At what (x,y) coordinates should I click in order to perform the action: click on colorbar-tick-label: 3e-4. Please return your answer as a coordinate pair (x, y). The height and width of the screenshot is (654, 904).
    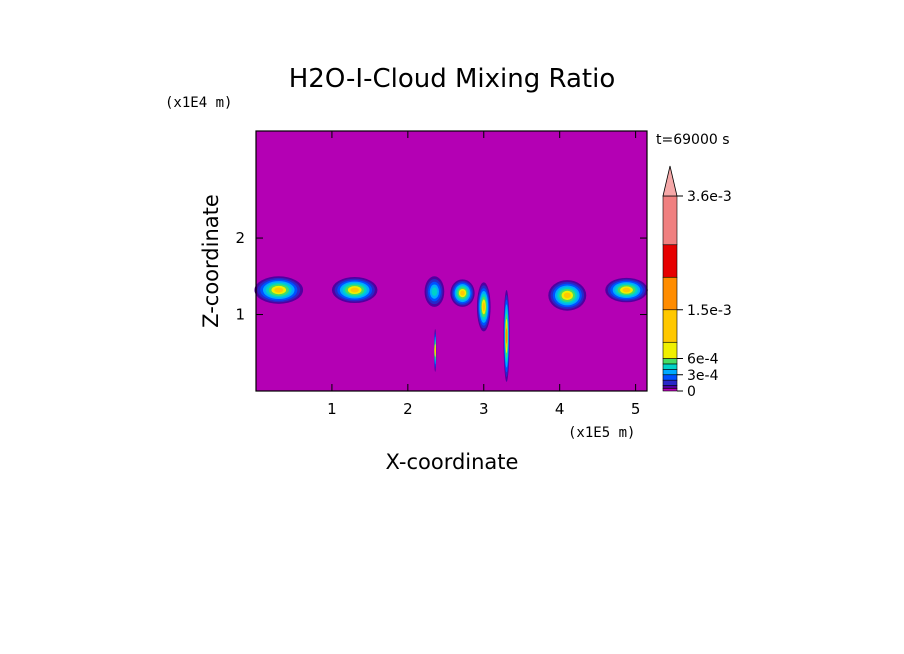
    Looking at the image, I should click on (703, 376).